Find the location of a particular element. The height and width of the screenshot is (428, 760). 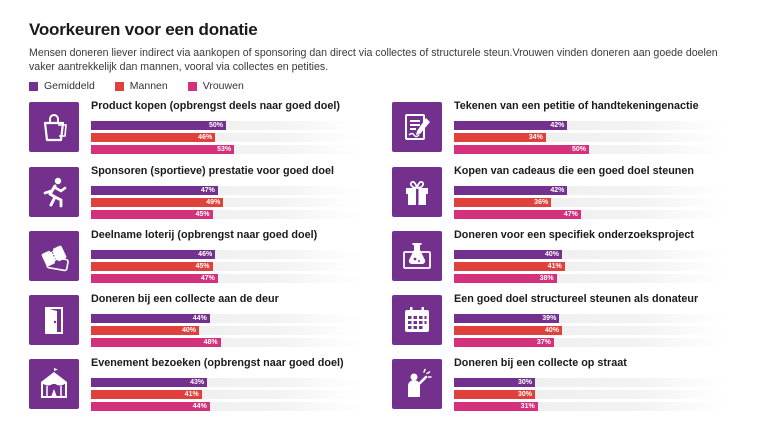

bar-vrouwen: 44% is located at coordinates (150, 406).